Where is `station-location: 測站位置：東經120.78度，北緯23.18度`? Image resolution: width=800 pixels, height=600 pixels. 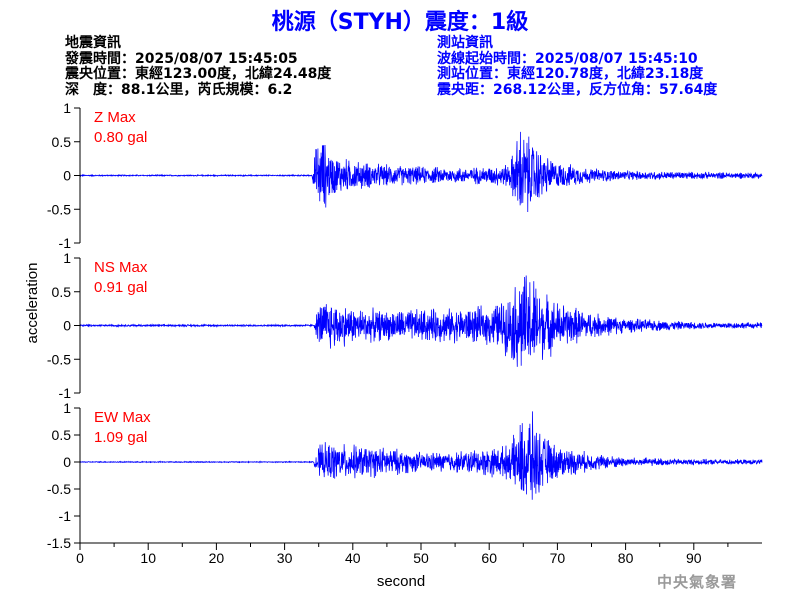
station-location: 測站位置：東經120.78度，北緯23.18度 is located at coordinates (570, 74).